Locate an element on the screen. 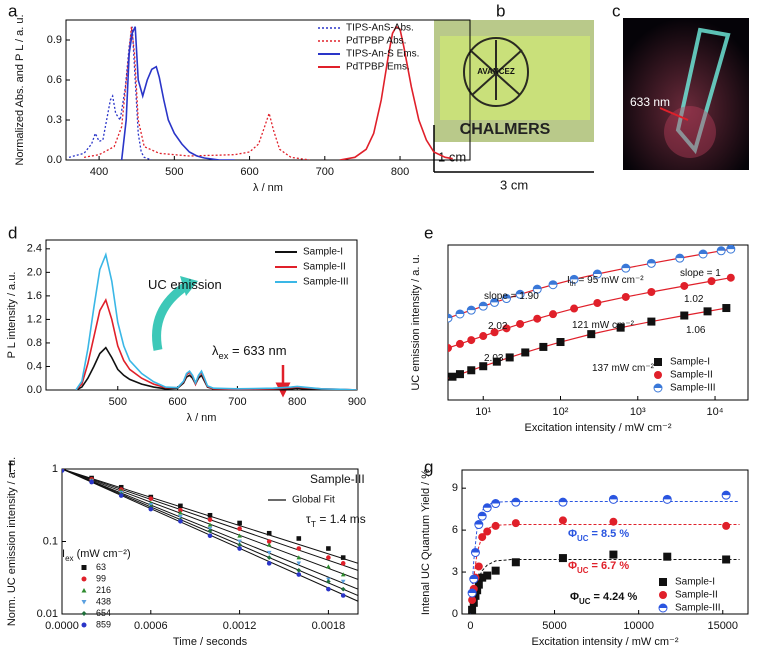 This screenshot has height=652, width=758. x-tick-label: 10² is located at coordinates (561, 412).